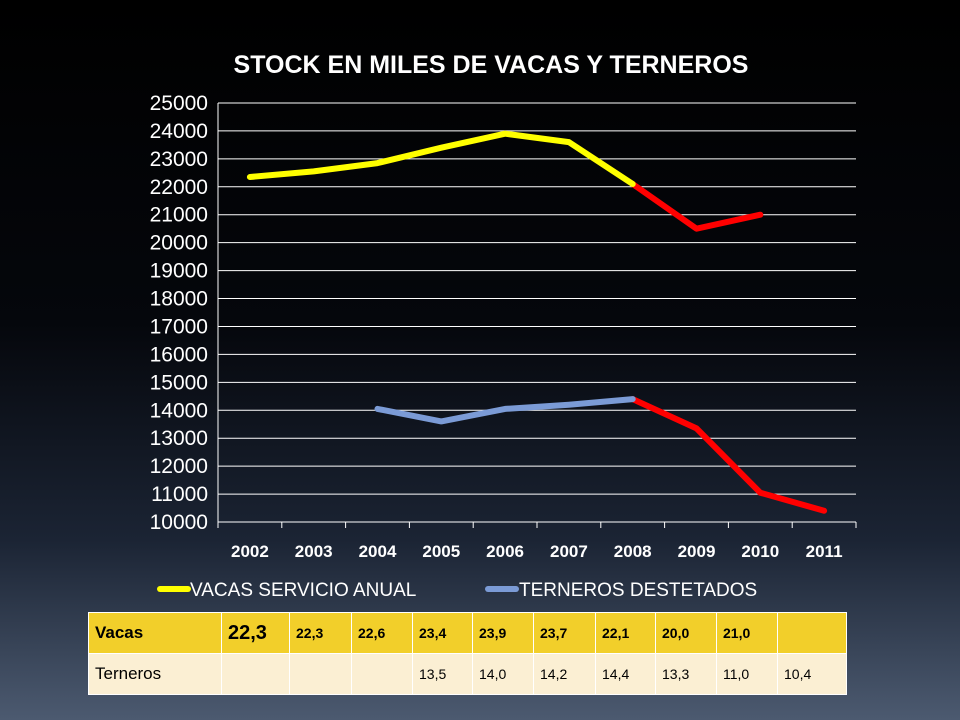 Image resolution: width=960 pixels, height=720 pixels. Describe the element at coordinates (179, 466) in the screenshot. I see `y-tick-label: 12000` at that location.